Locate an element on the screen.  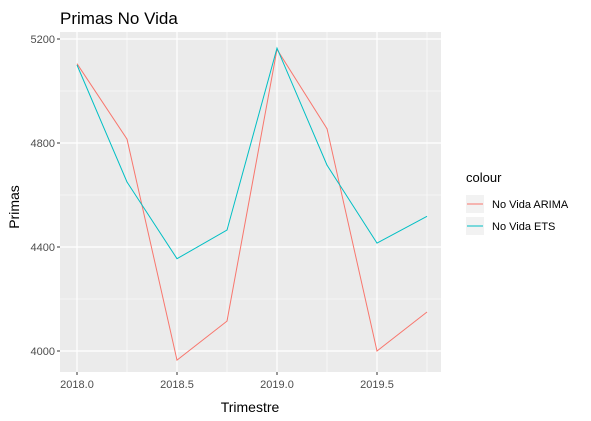
legend-label-no-vida-ets: No Vida ETS is located at coordinates (523, 227).